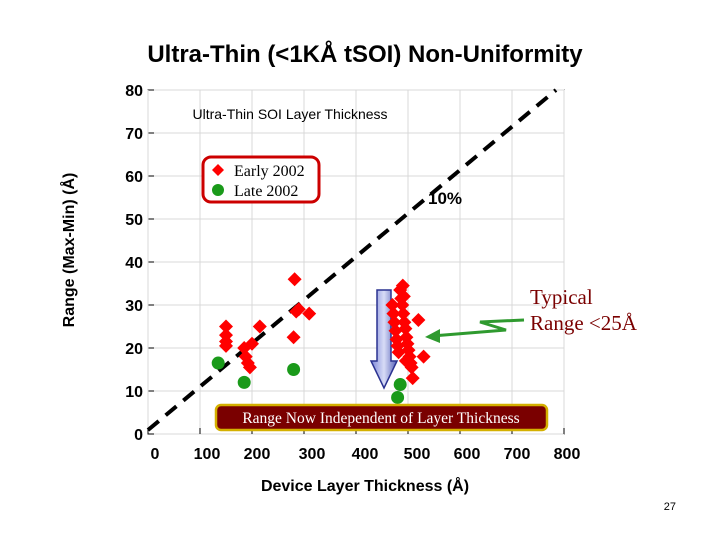 This screenshot has height=540, width=720. Describe the element at coordinates (584, 310) in the screenshot. I see `typical-range-label: Typical Range <25Å` at that location.